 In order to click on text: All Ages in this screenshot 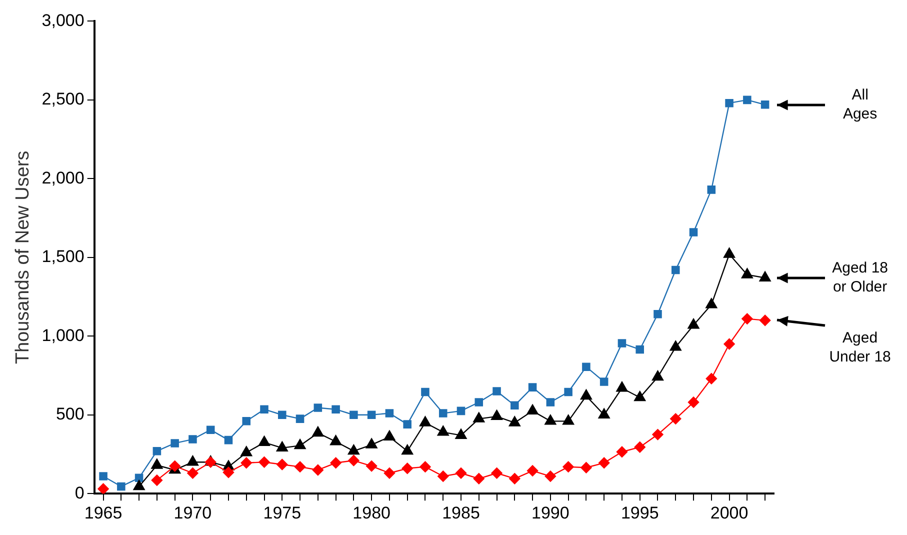, I will do `click(860, 104)`.